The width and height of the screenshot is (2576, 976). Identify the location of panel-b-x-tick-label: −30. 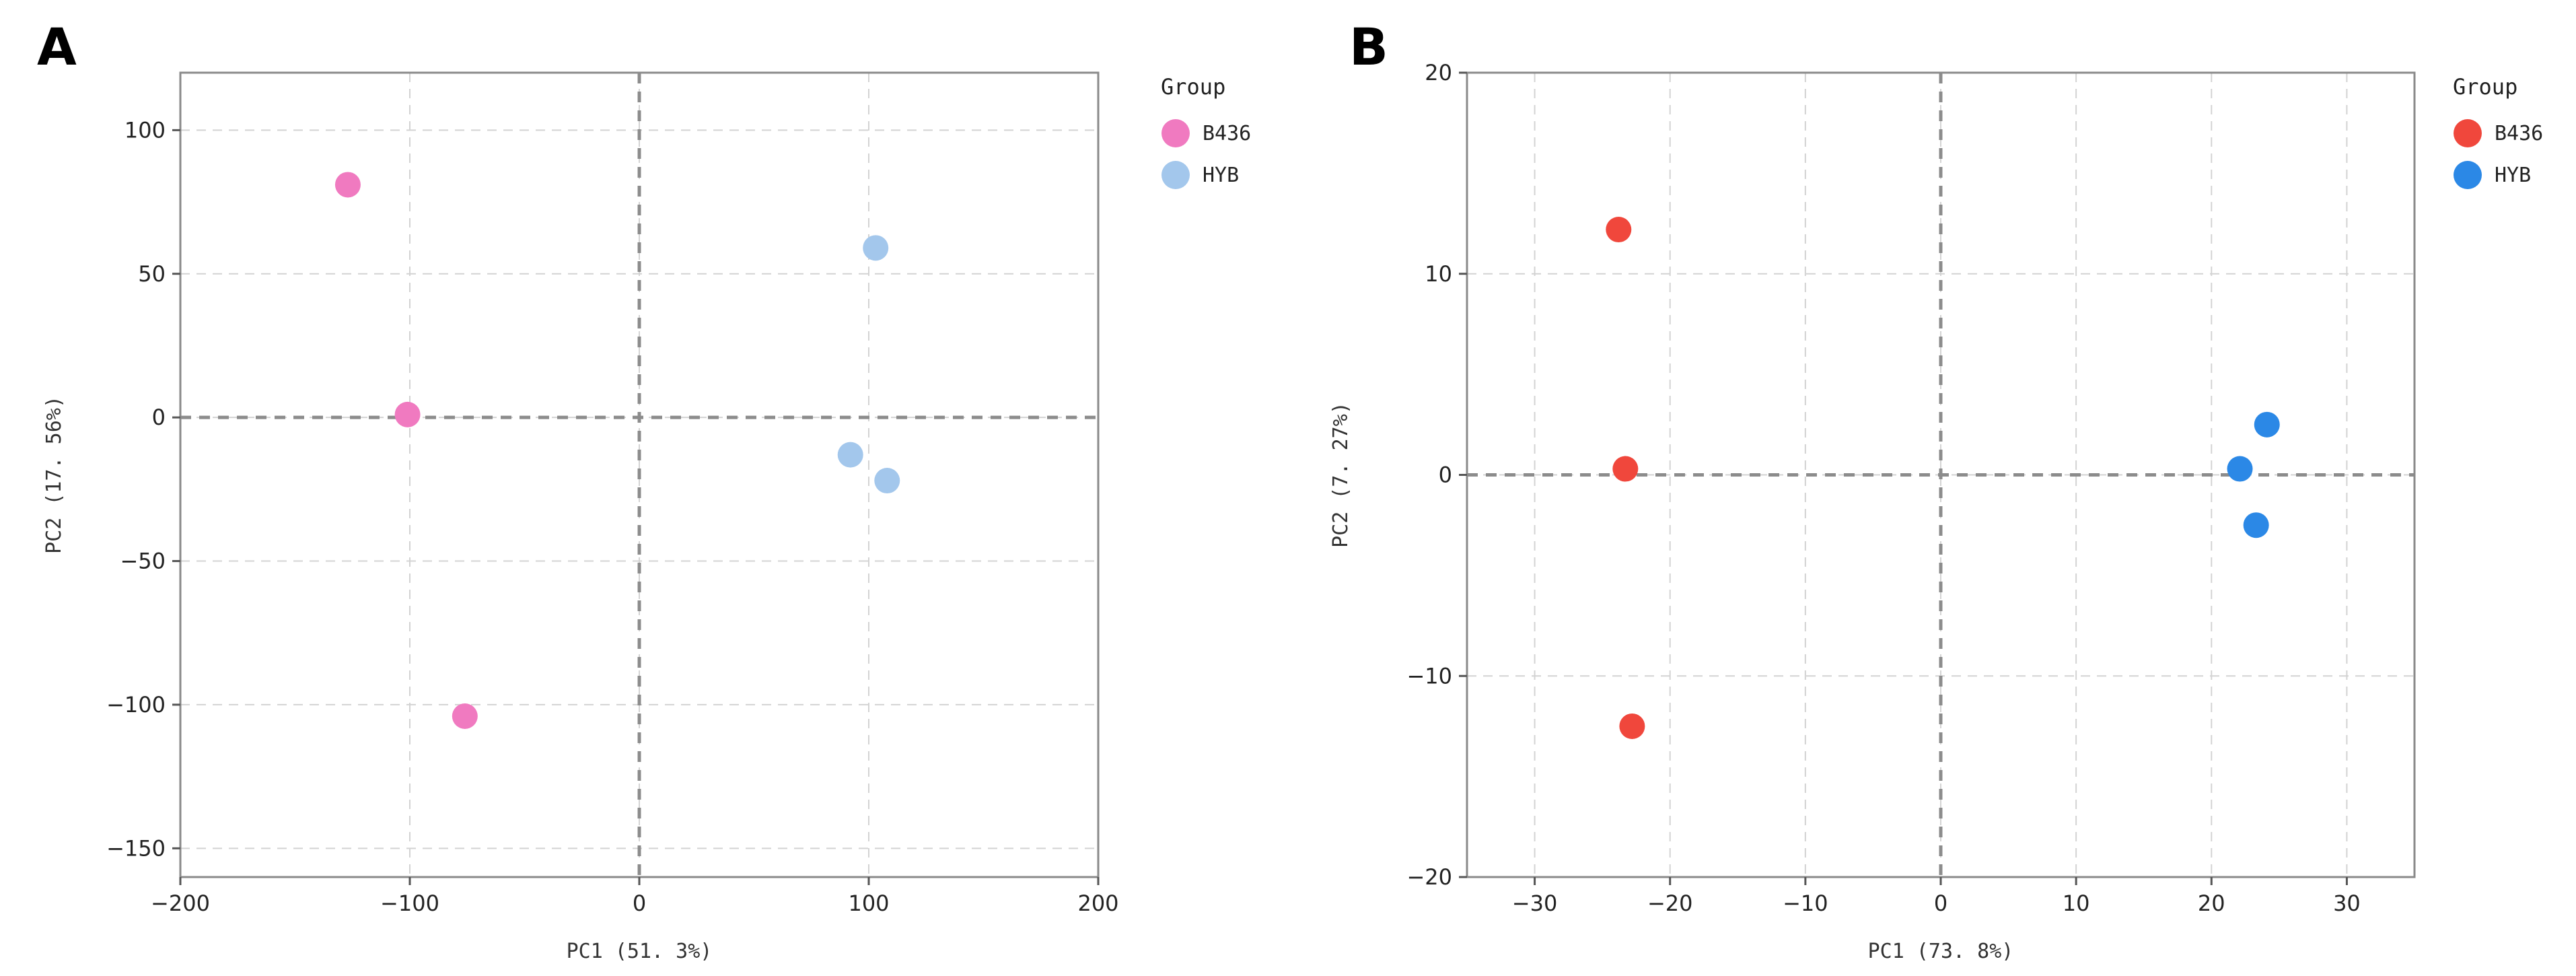
(1535, 903).